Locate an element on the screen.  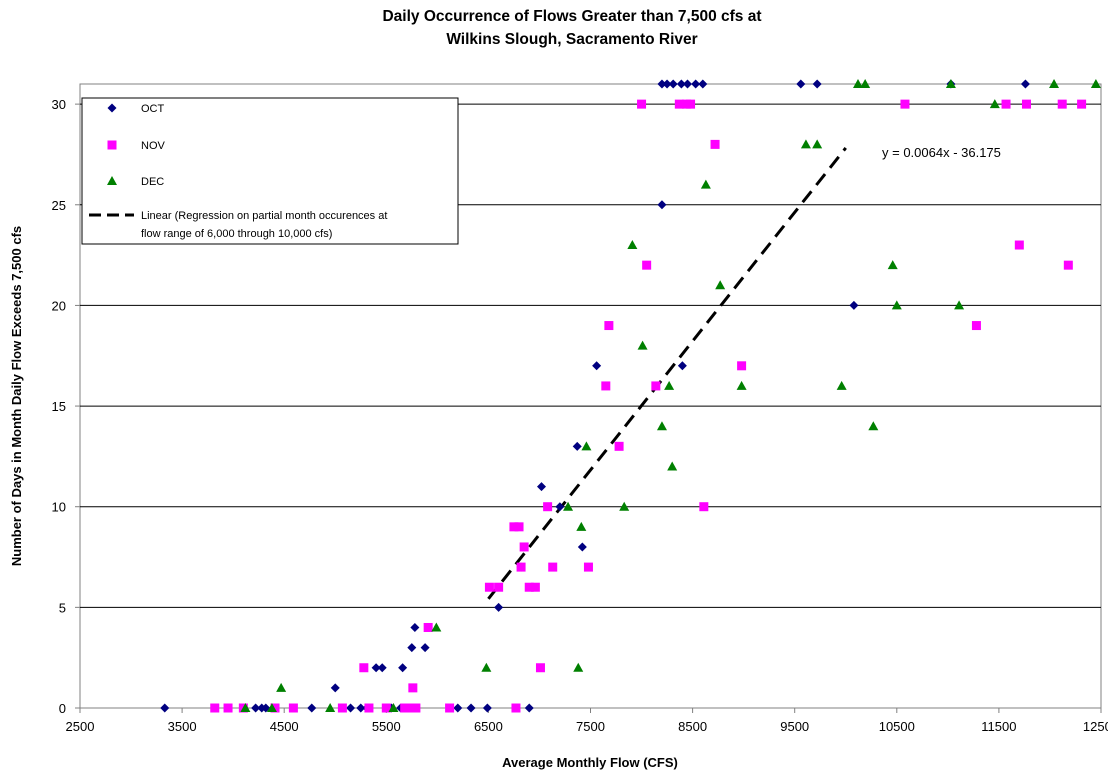
y-tick-label-15: 15 is located at coordinates (59, 406).